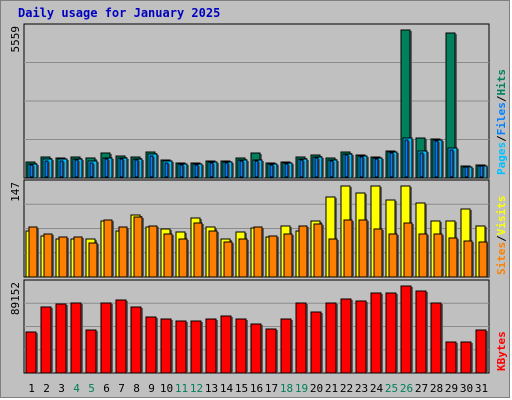 The width and height of the screenshot is (512, 400). I want to click on x-tick-label: 7, so click(121, 388).